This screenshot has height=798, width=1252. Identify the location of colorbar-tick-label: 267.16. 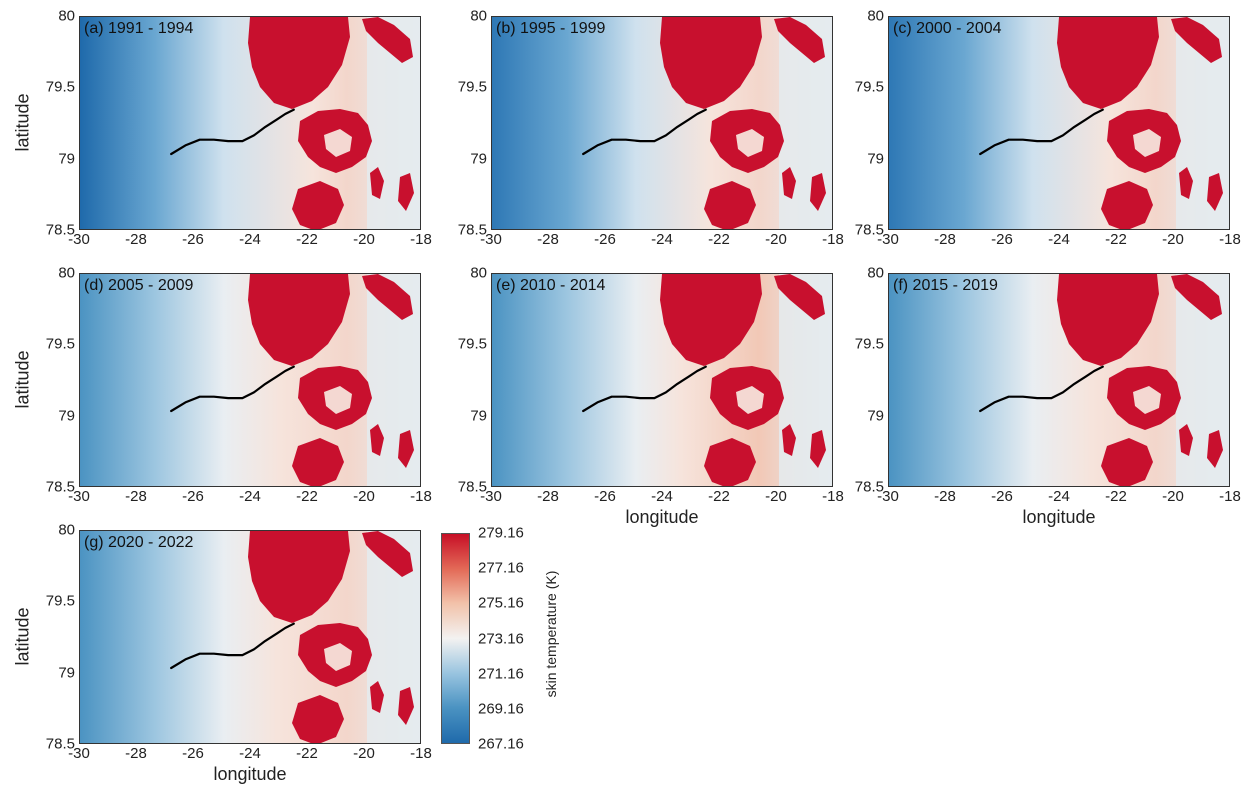
(501, 744).